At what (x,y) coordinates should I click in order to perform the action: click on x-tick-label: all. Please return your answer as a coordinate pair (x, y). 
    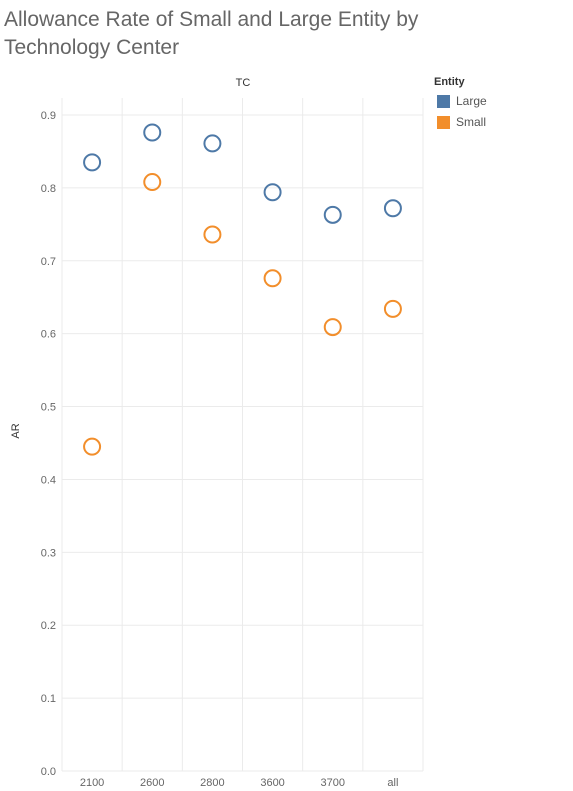
    Looking at the image, I should click on (392, 783).